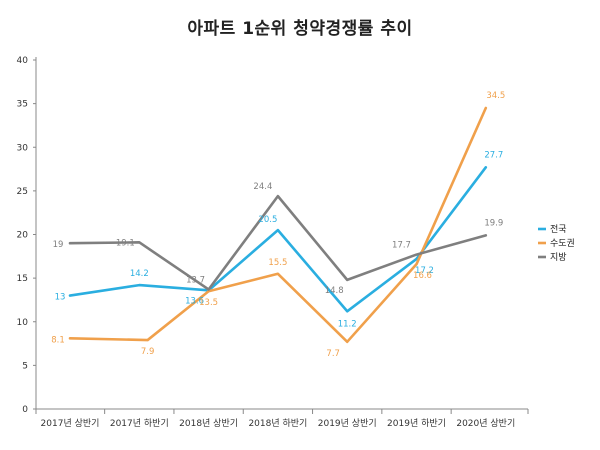 Image resolution: width=600 pixels, height=450 pixels. Describe the element at coordinates (558, 257) in the screenshot. I see `legend-label: 지방` at that location.